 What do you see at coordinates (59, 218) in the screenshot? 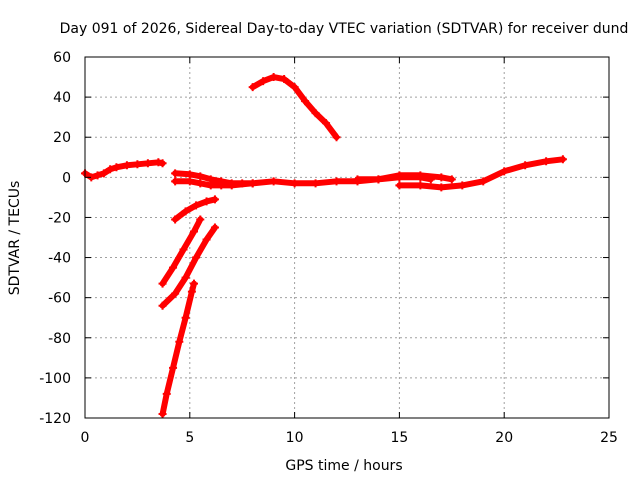
I see `y-tick-label: -20` at bounding box center [59, 218].